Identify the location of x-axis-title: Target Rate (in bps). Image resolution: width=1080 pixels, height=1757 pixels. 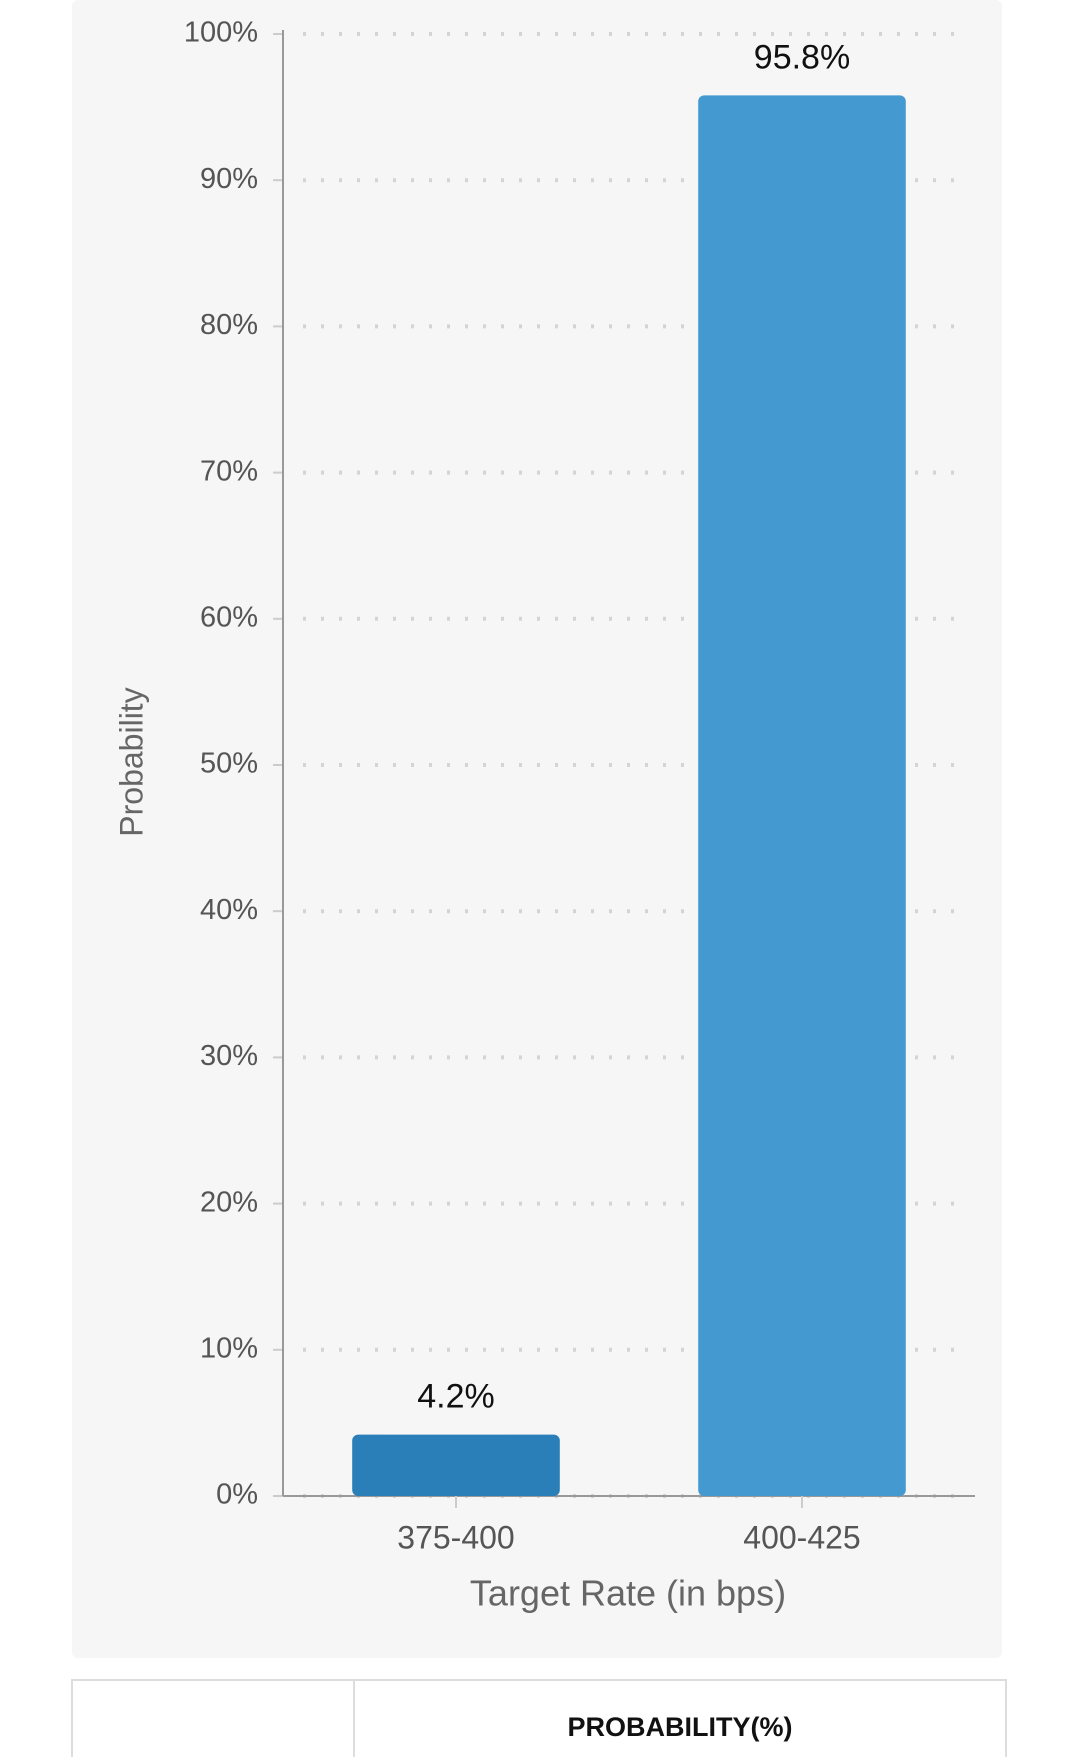
(628, 1593).